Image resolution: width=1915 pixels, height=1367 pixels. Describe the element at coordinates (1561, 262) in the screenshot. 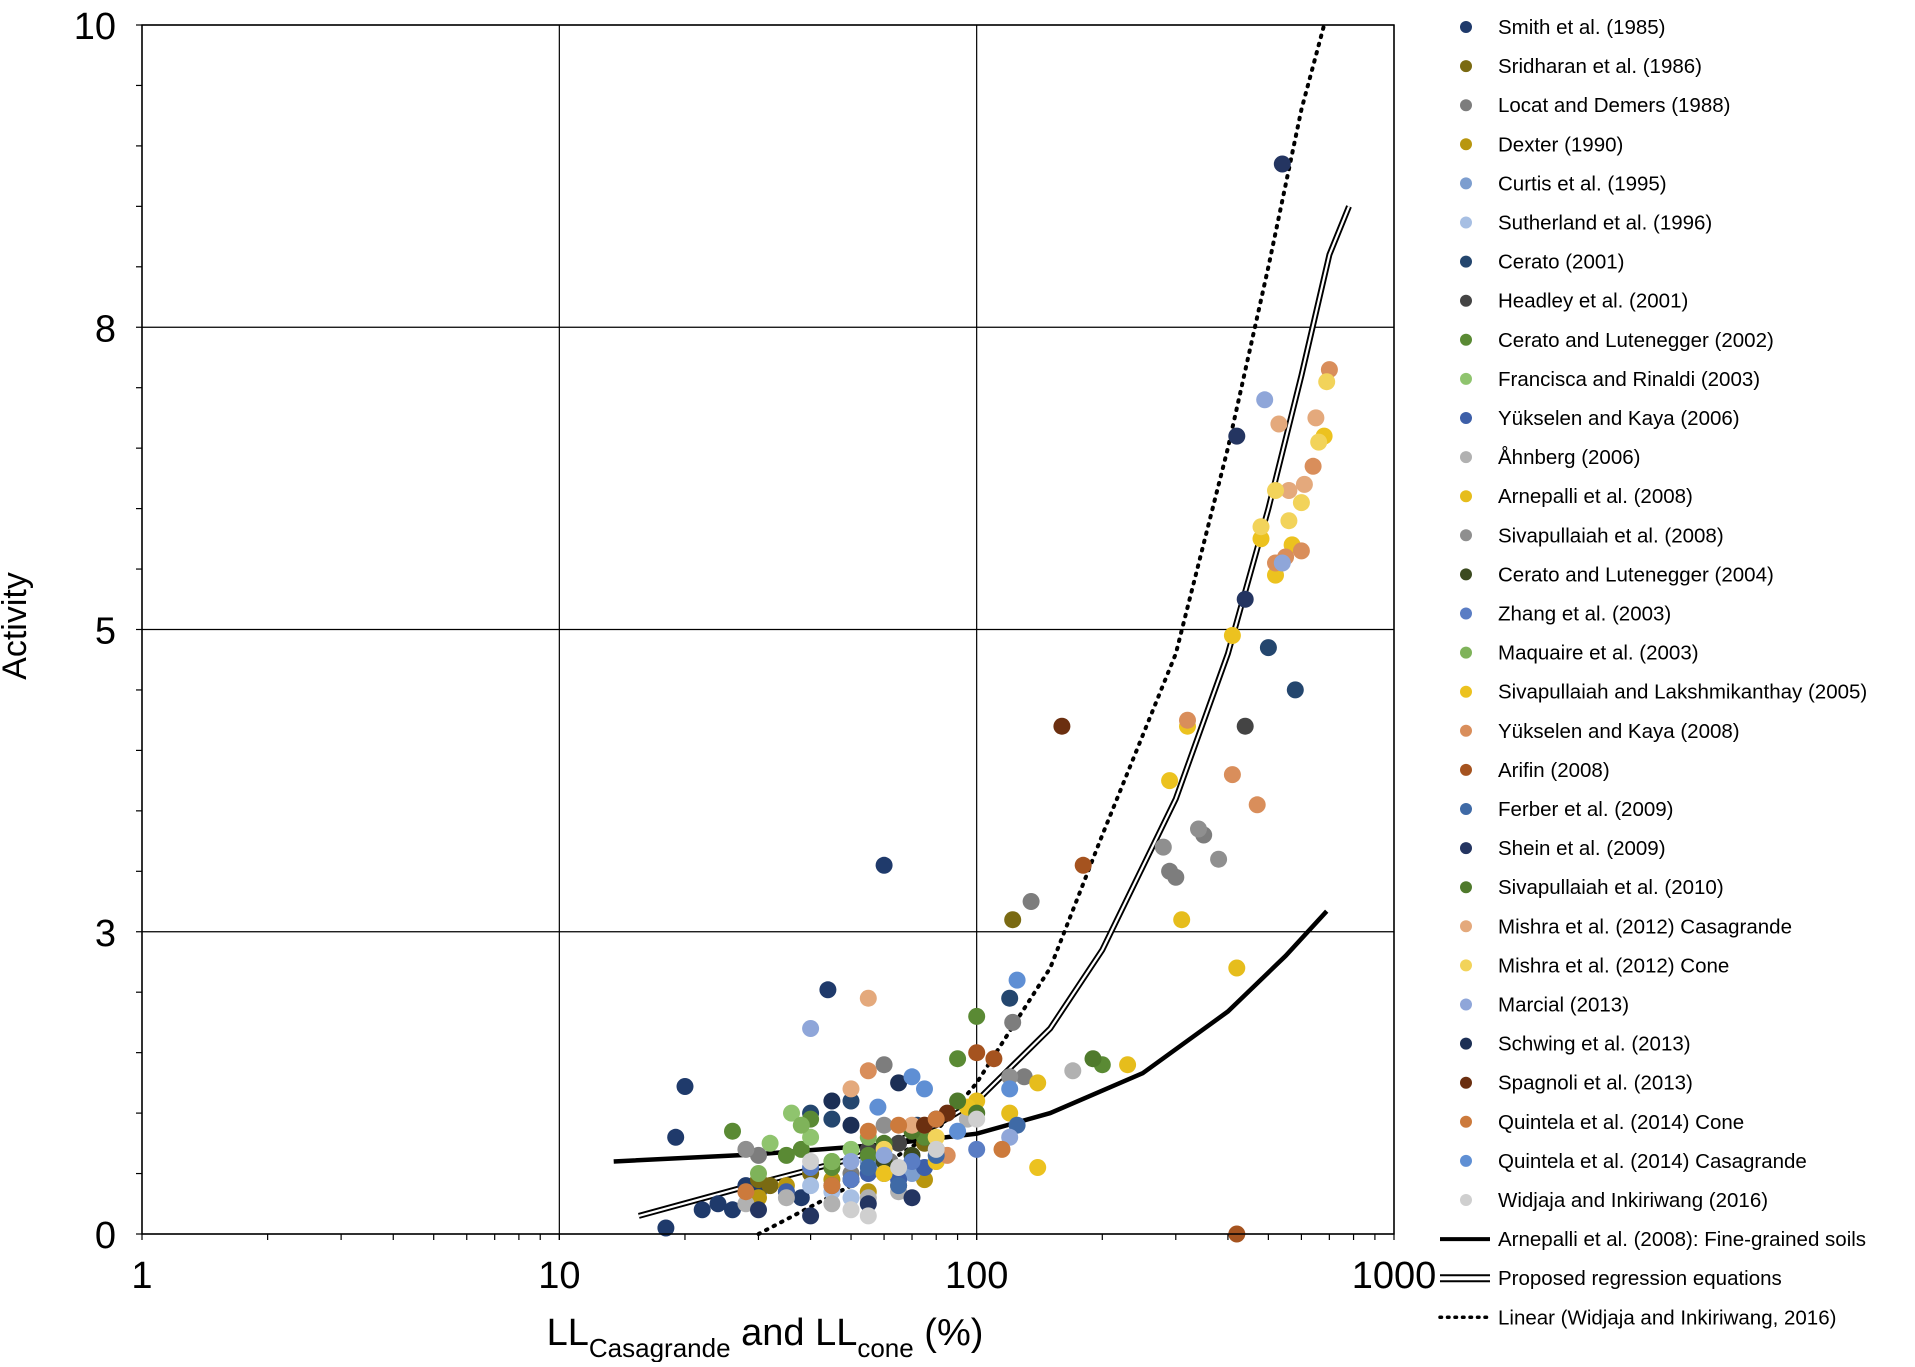

I see `legend-label: Cerato (2001)` at that location.